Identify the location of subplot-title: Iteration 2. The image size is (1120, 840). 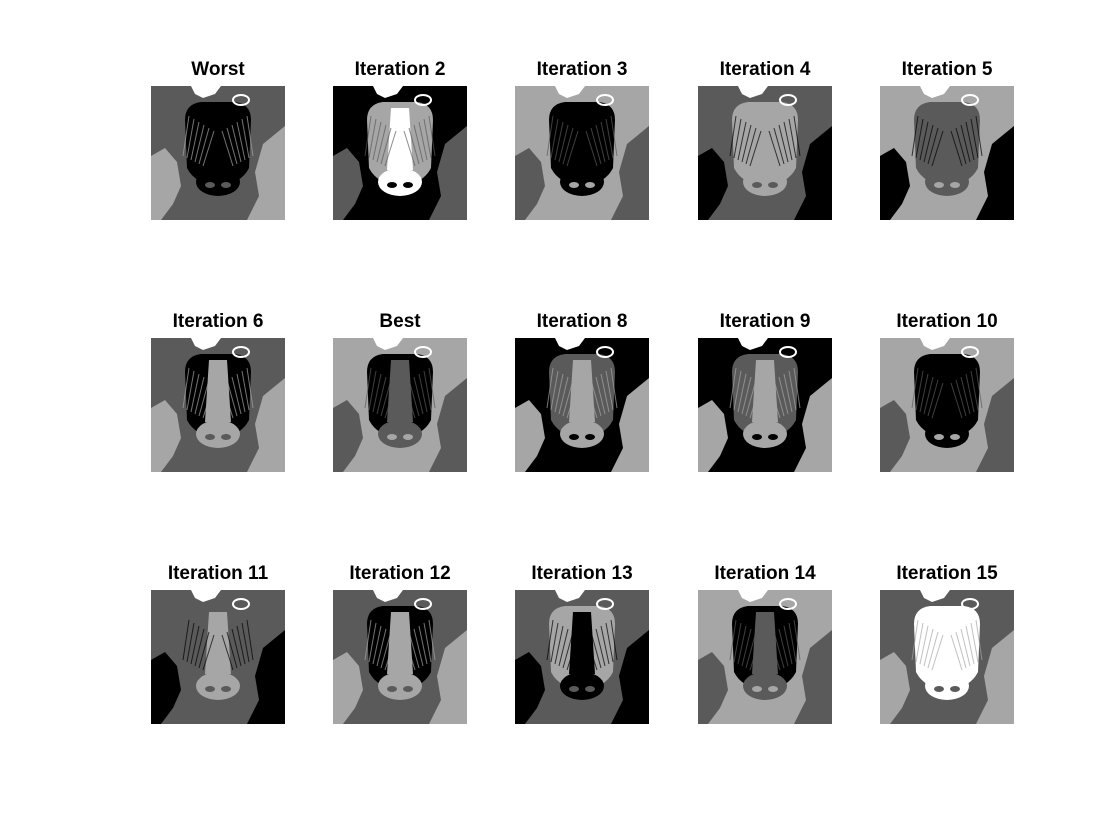
(400, 69).